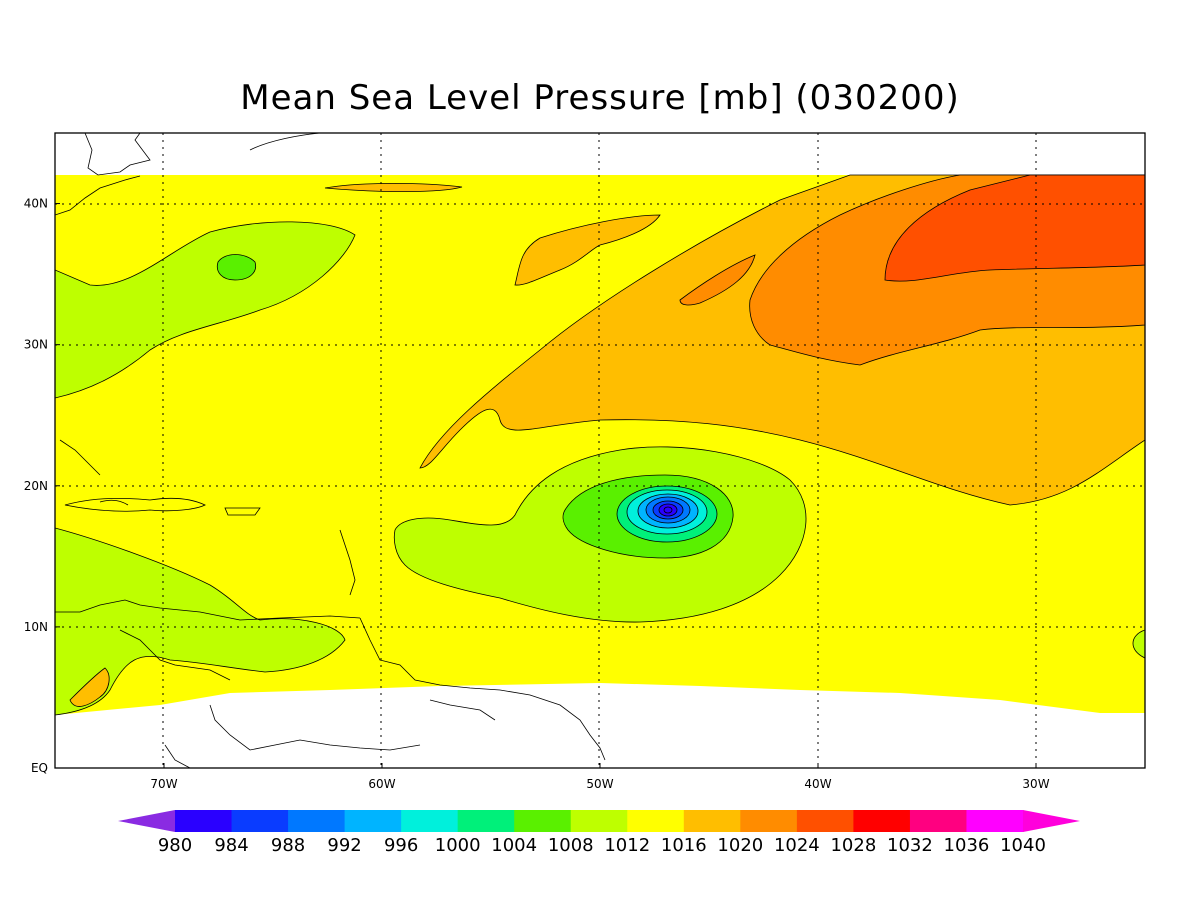 This screenshot has height=900, width=1200. What do you see at coordinates (797, 845) in the screenshot?
I see `colorbar-label: 1024` at bounding box center [797, 845].